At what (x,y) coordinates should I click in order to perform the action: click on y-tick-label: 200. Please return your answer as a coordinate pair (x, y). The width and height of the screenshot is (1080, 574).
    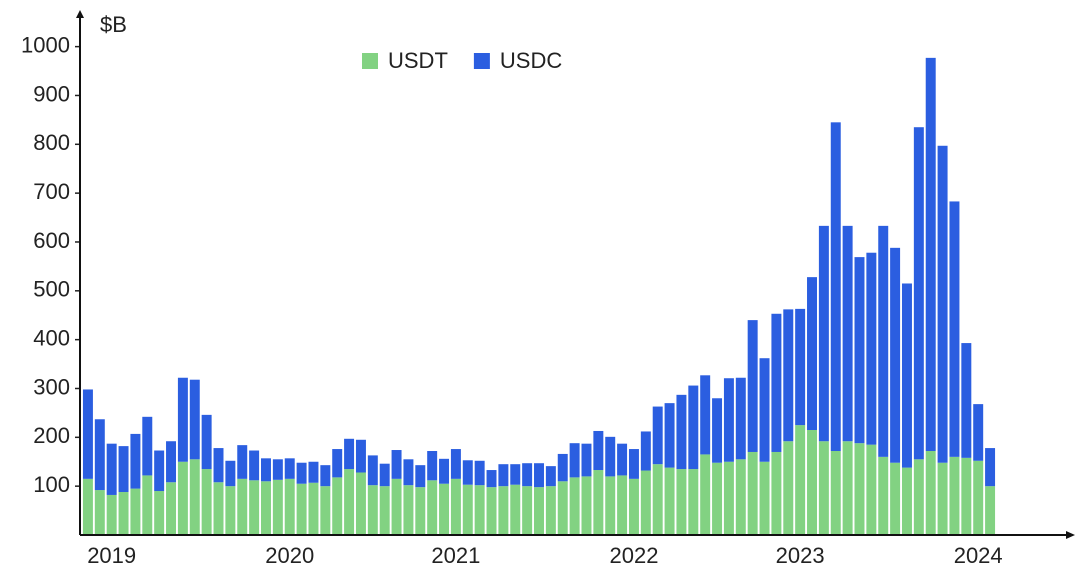
    Looking at the image, I should click on (51, 435).